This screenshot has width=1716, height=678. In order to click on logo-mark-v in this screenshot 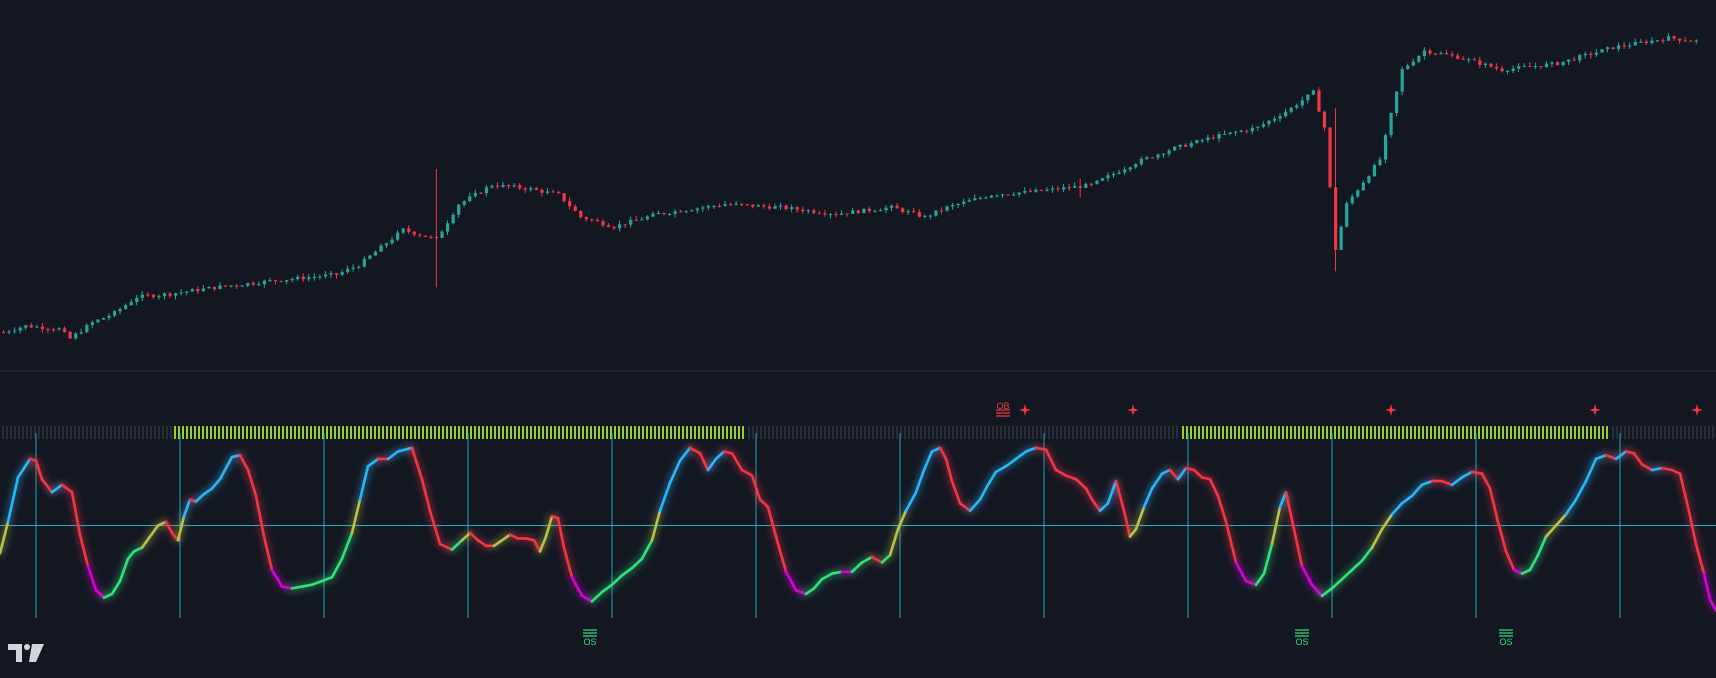, I will do `click(36, 653)`.